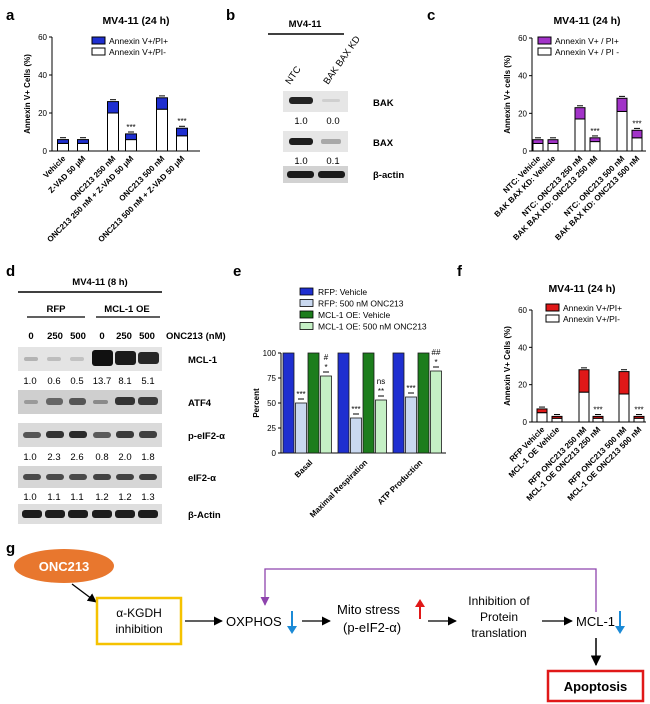  I want to click on blot-d-mcl1-q5: 8.1, so click(124, 381).